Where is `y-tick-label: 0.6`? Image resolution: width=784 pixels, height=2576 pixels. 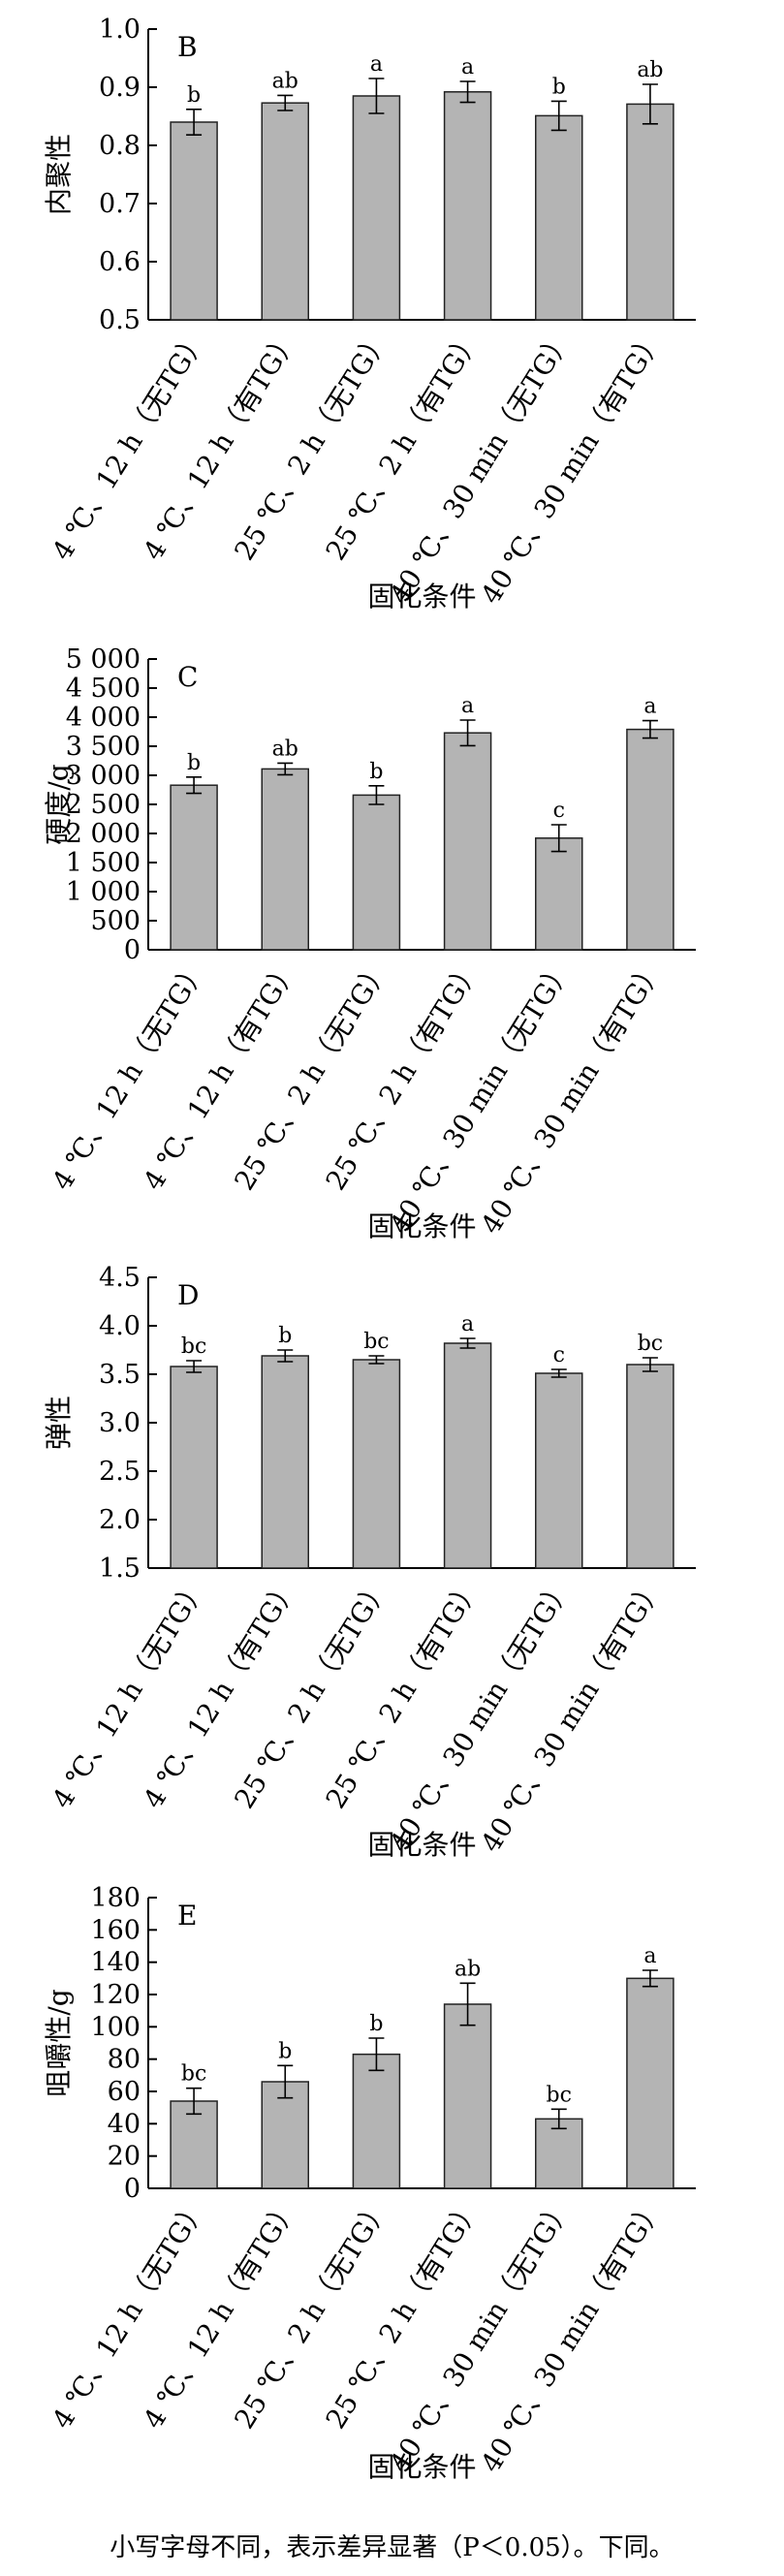 y-tick-label: 0.6 is located at coordinates (120, 262).